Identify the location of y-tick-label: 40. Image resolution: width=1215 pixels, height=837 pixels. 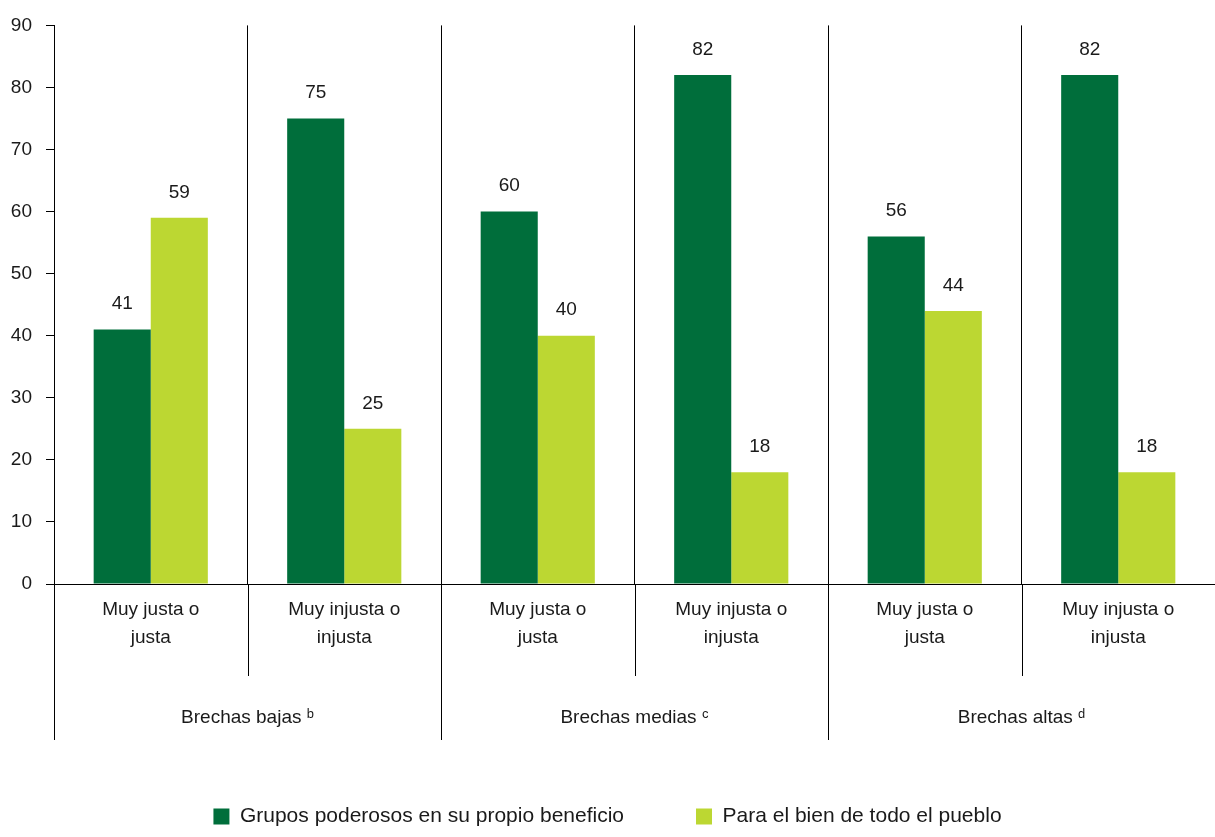
(21, 334).